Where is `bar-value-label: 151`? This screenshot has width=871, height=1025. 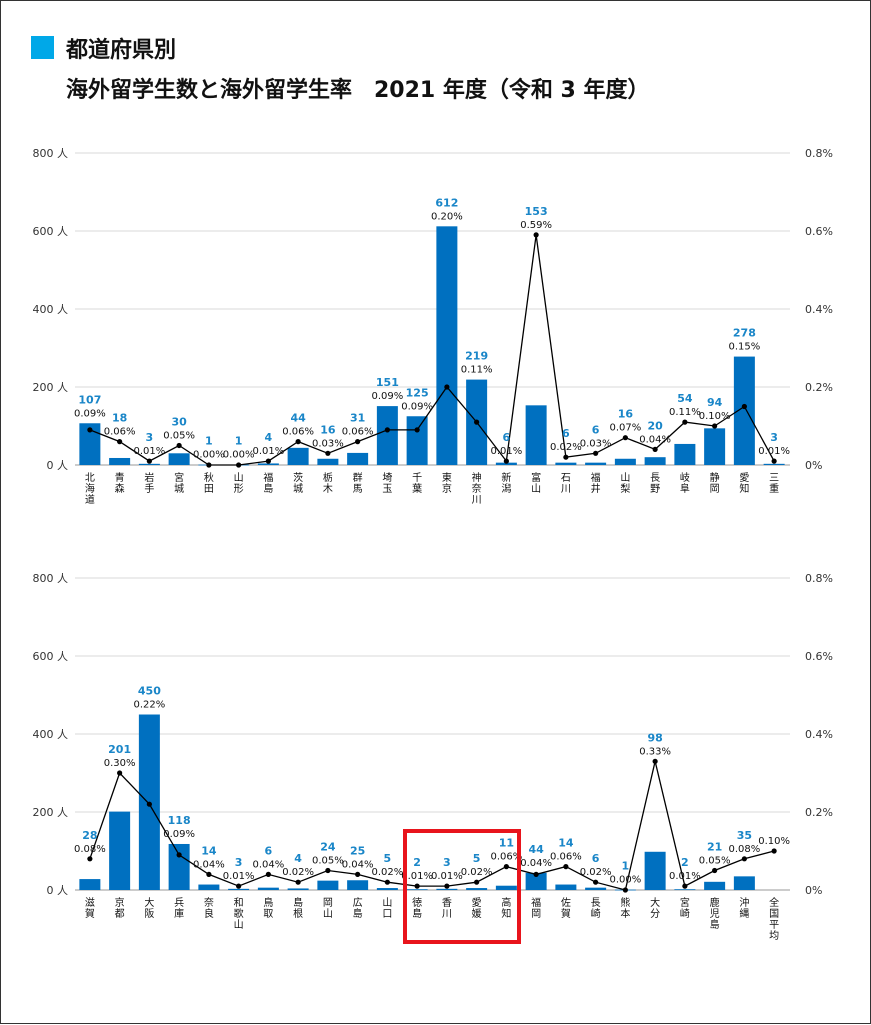 bar-value-label: 151 is located at coordinates (387, 382).